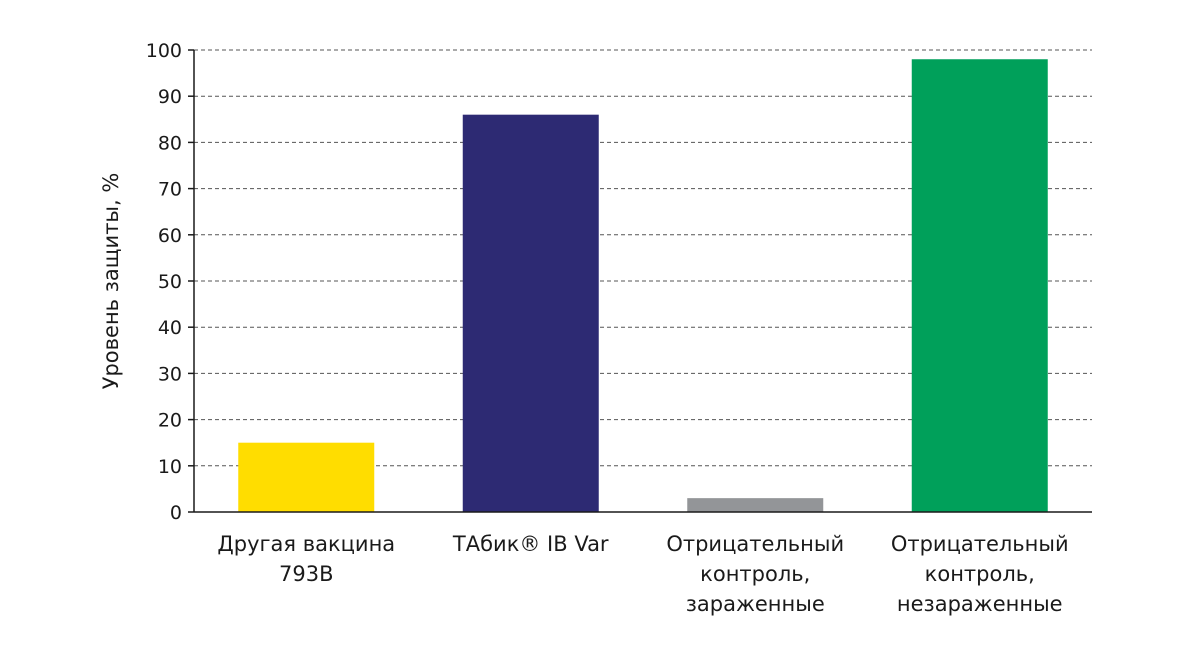  What do you see at coordinates (306, 574) in the screenshot?
I see `category-label-line: 793B` at bounding box center [306, 574].